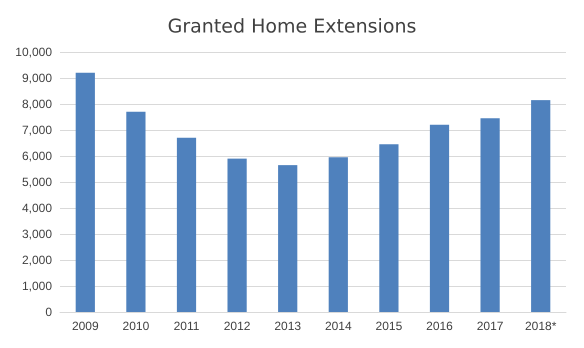  What do you see at coordinates (187, 326) in the screenshot?
I see `x-tick-label: 2011` at bounding box center [187, 326].